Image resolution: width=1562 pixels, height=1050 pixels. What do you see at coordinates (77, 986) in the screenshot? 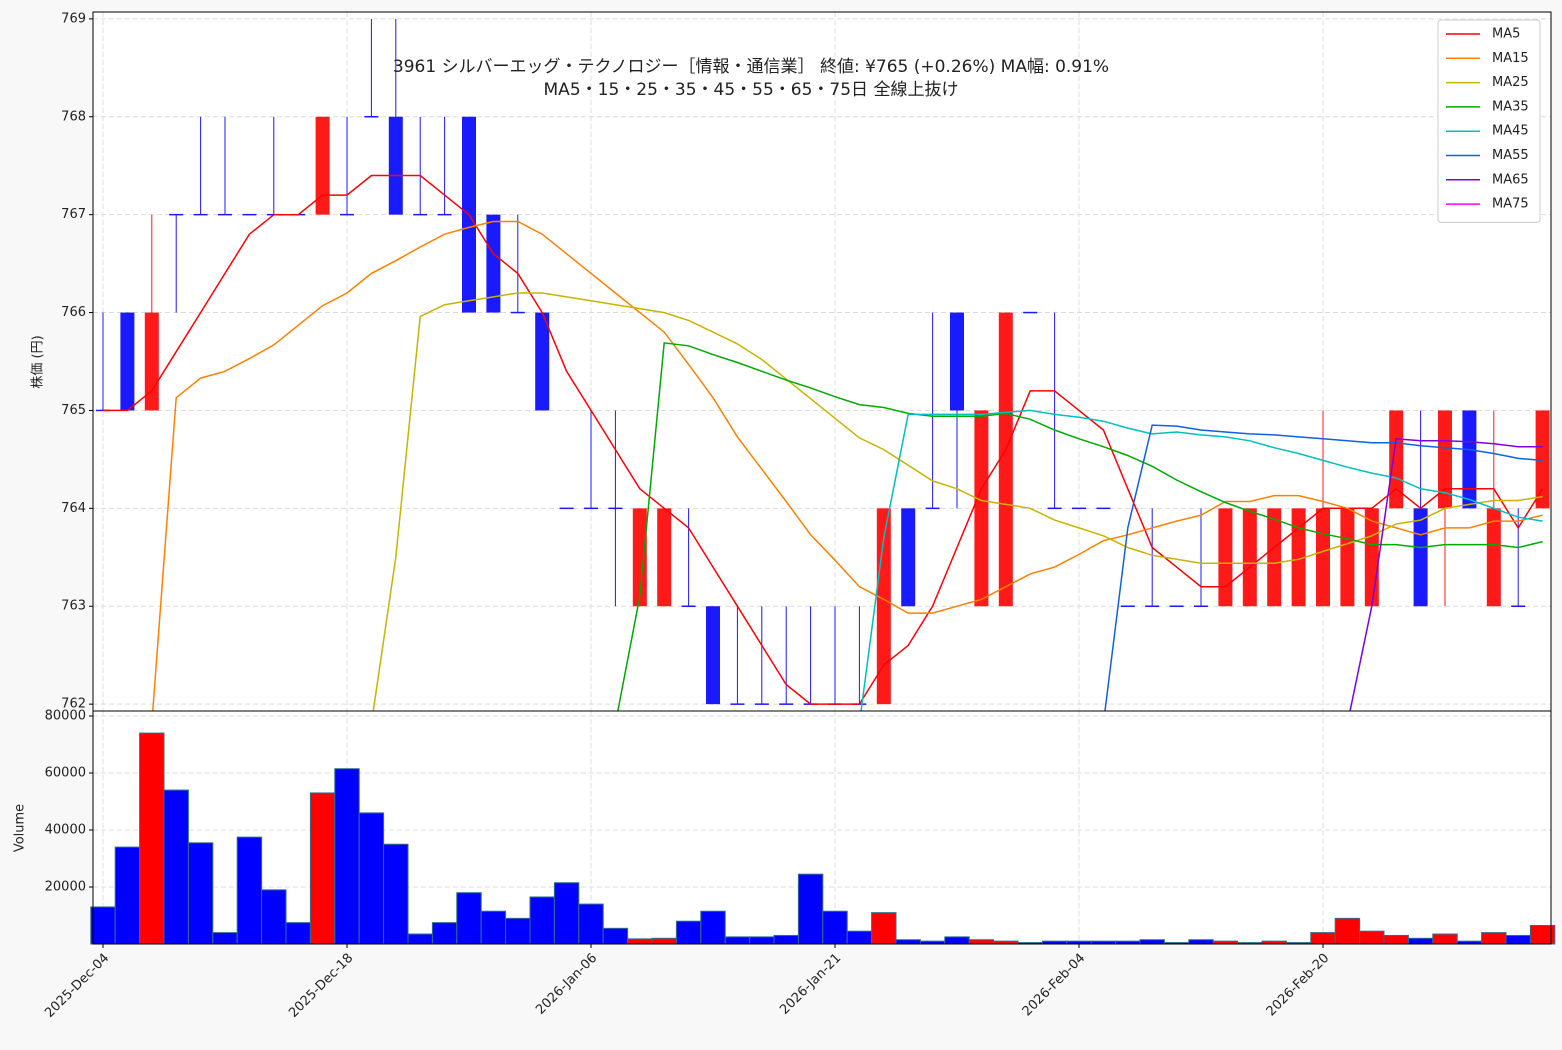
I see `x-tick-label: 2025-Dec-04` at bounding box center [77, 986].